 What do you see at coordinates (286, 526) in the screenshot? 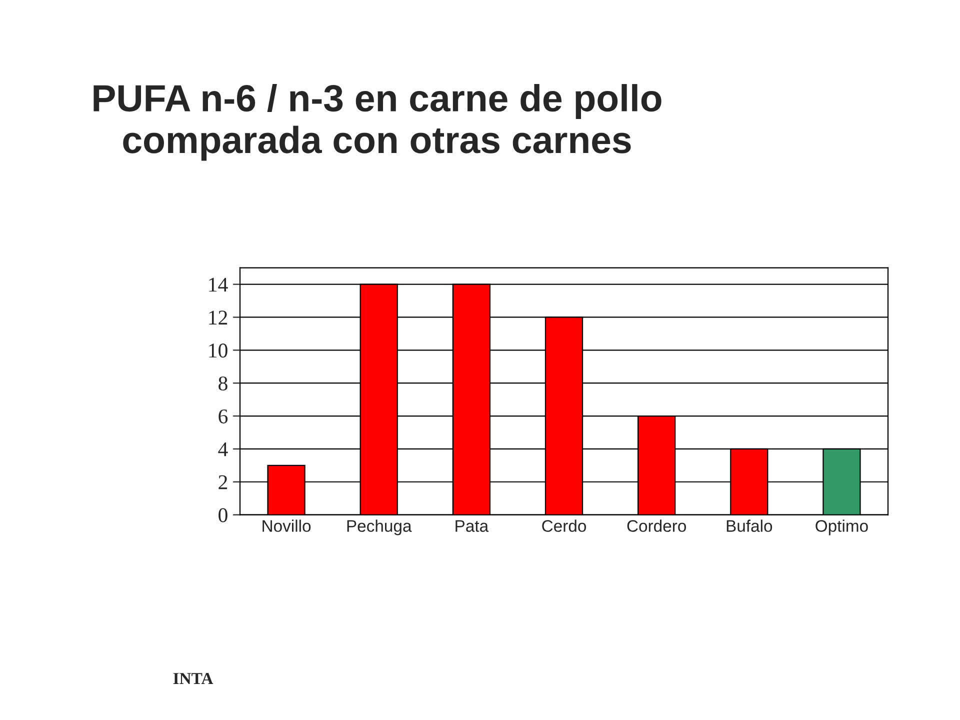
I see `x-tick-label: Novillo` at bounding box center [286, 526].